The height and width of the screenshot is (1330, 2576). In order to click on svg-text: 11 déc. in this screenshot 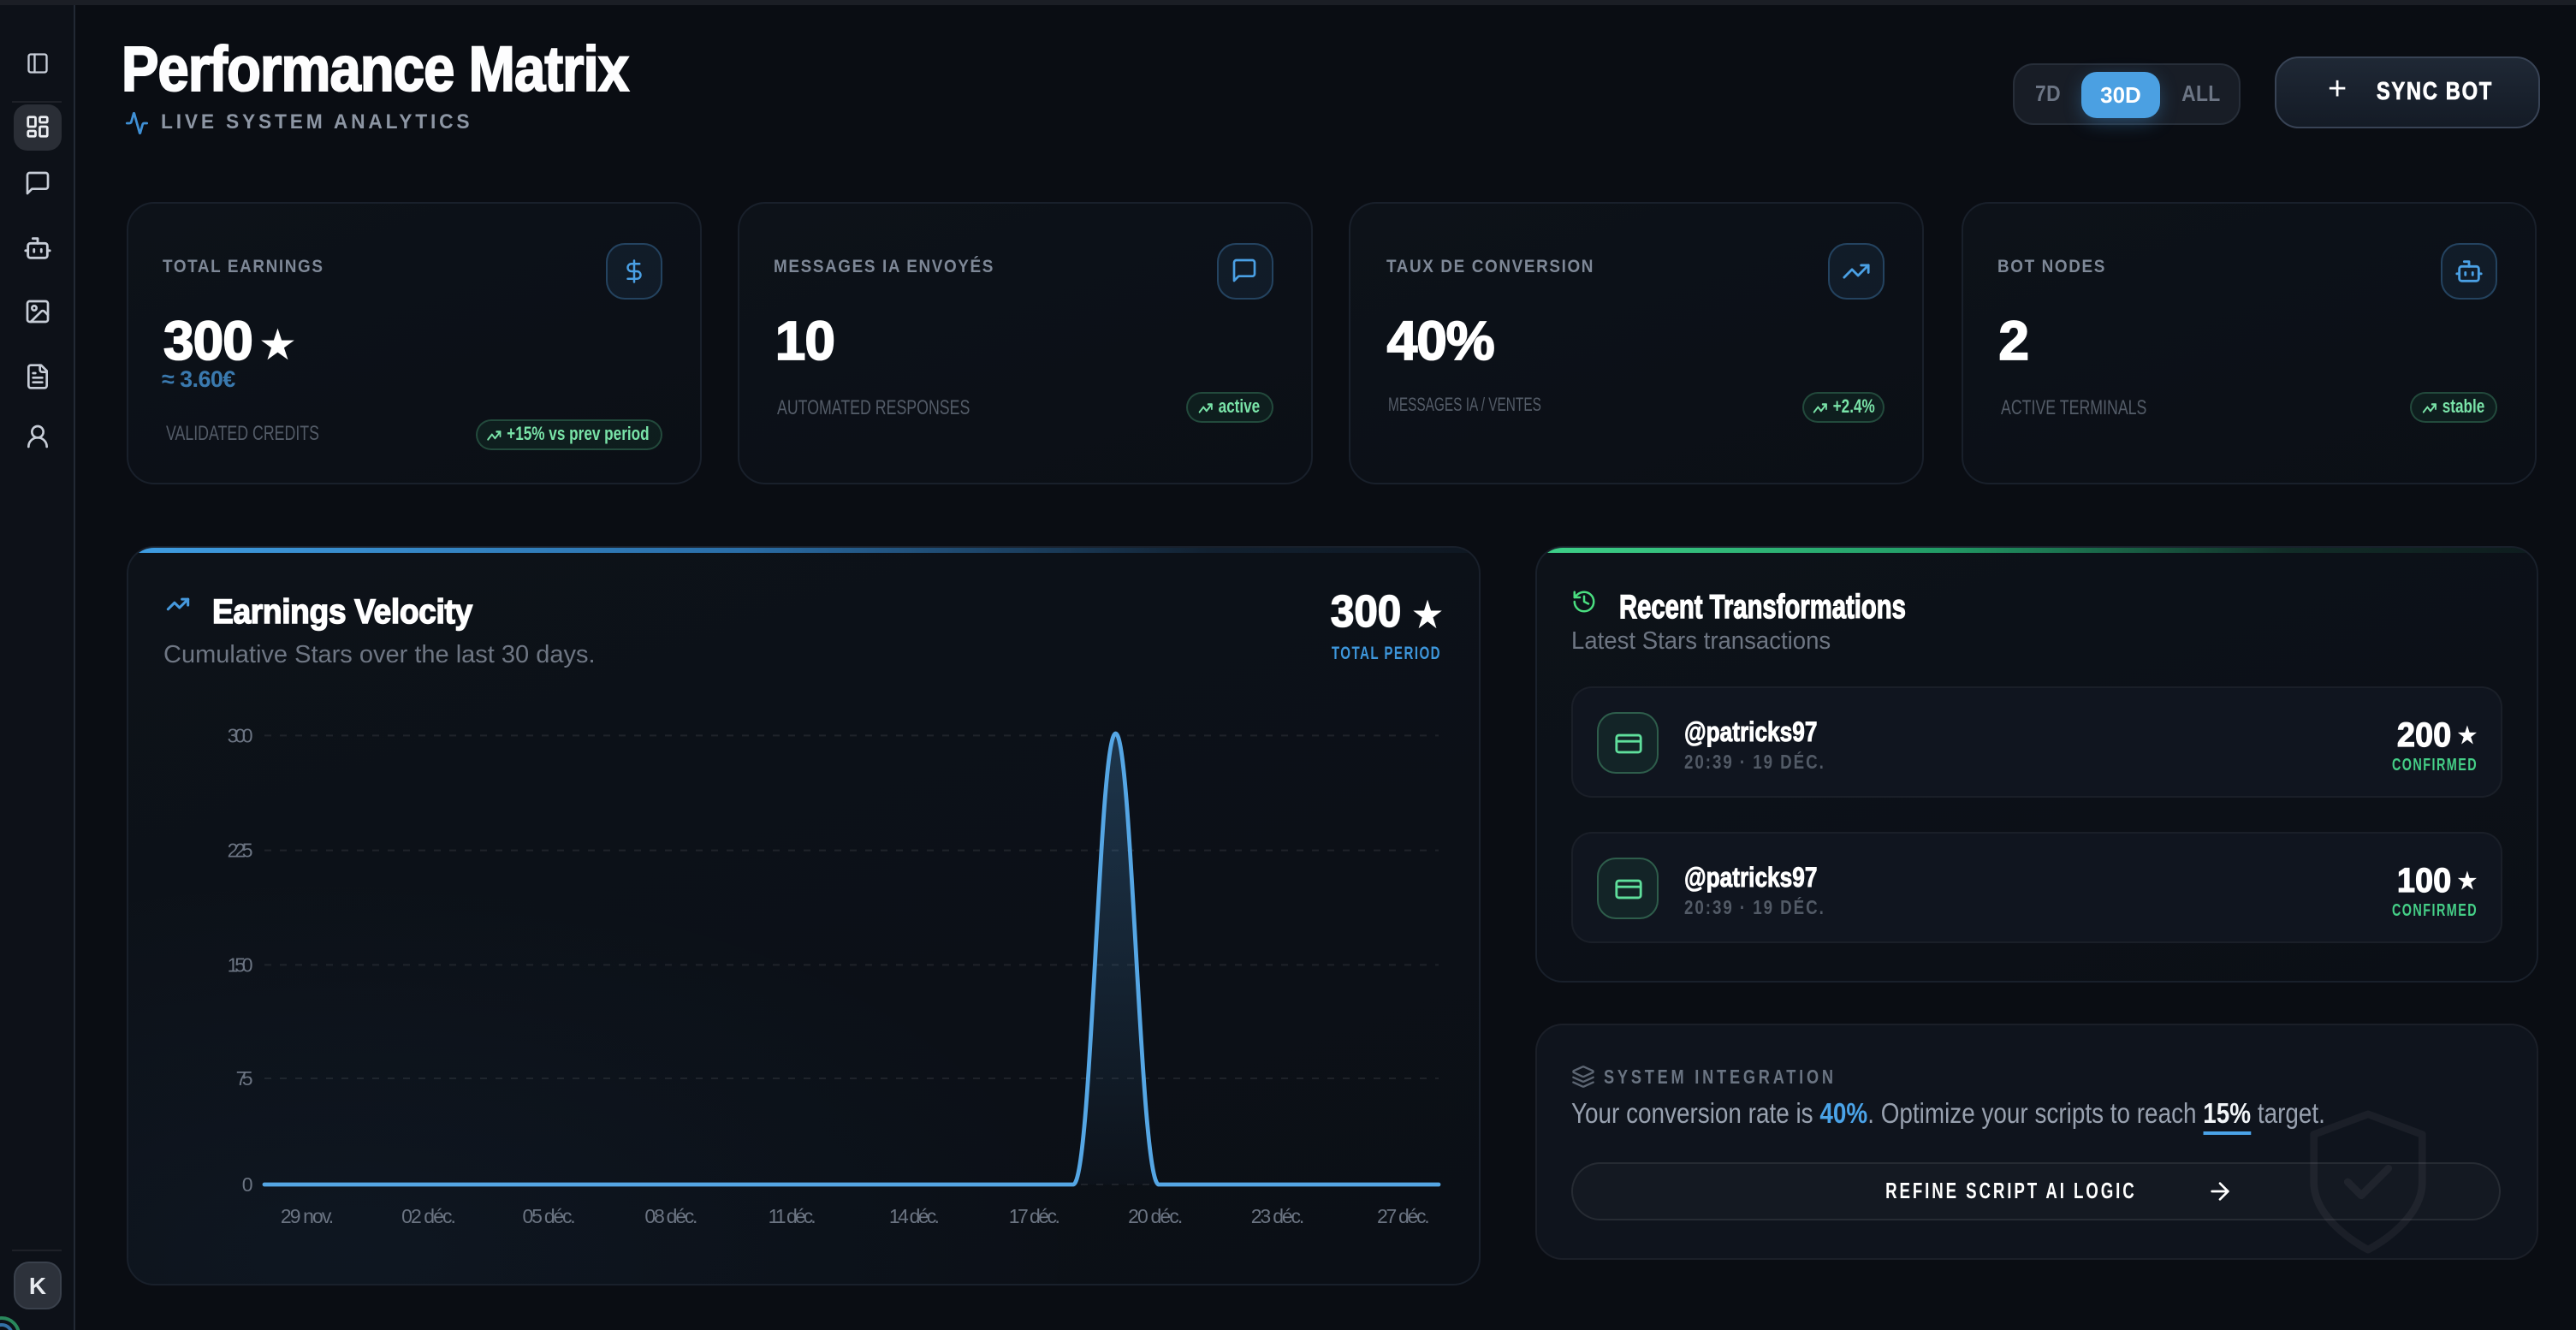, I will do `click(792, 1216)`.